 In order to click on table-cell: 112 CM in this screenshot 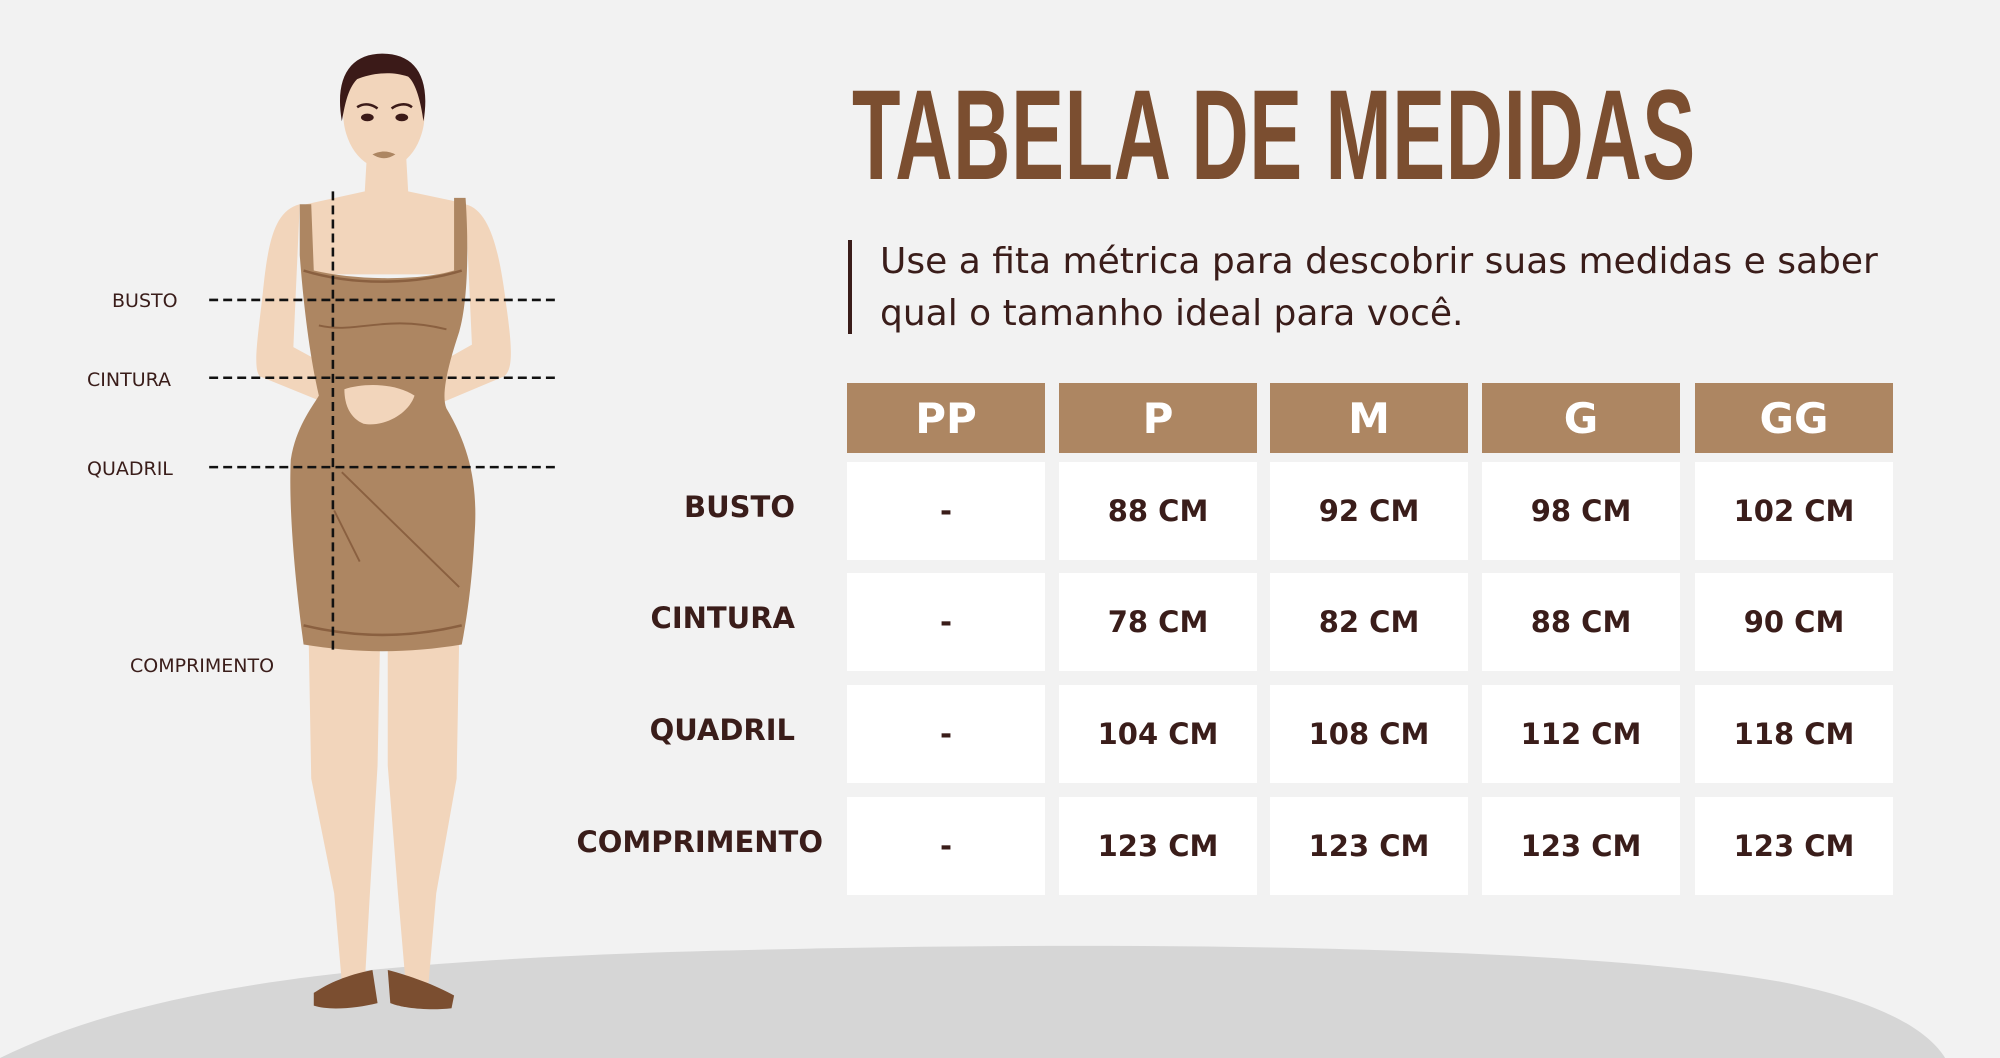, I will do `click(1581, 734)`.